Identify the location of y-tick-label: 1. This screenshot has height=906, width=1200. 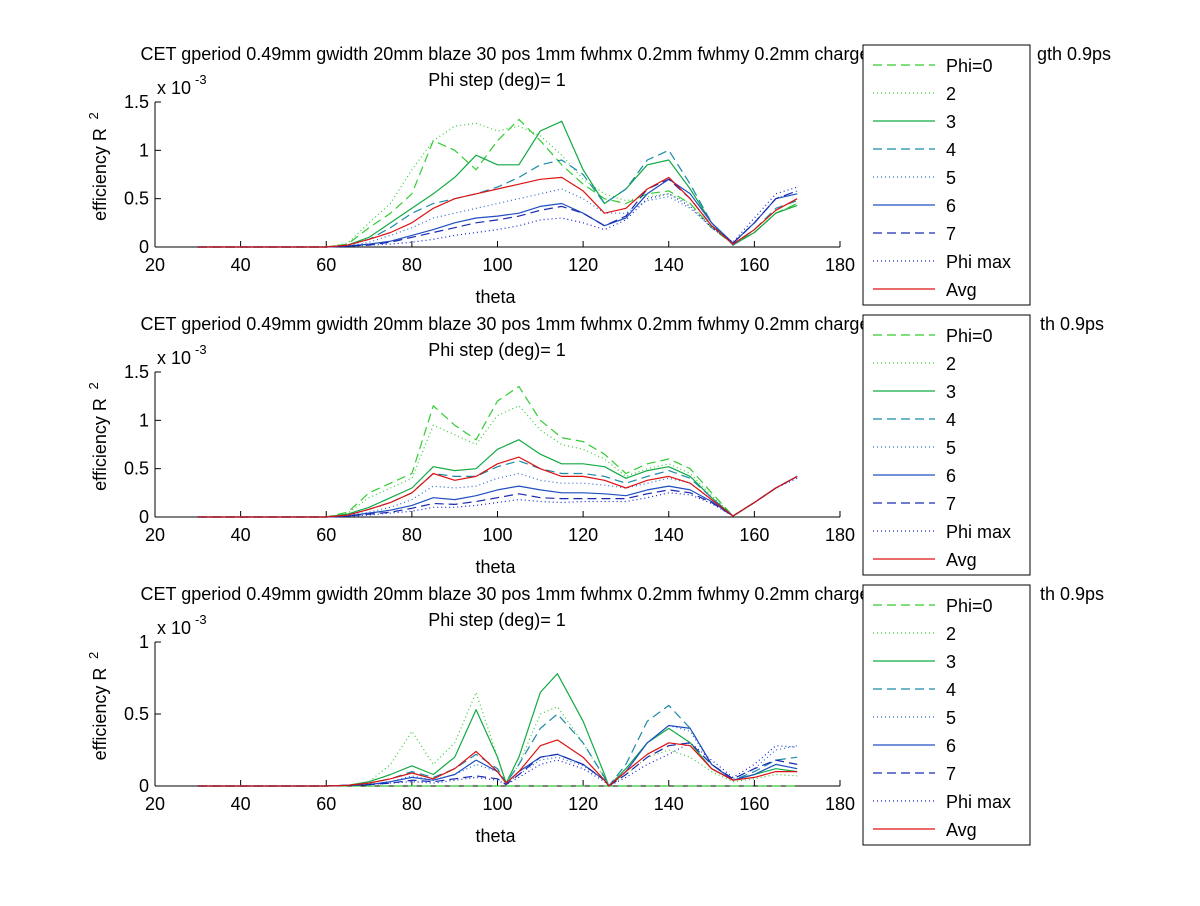
(144, 642).